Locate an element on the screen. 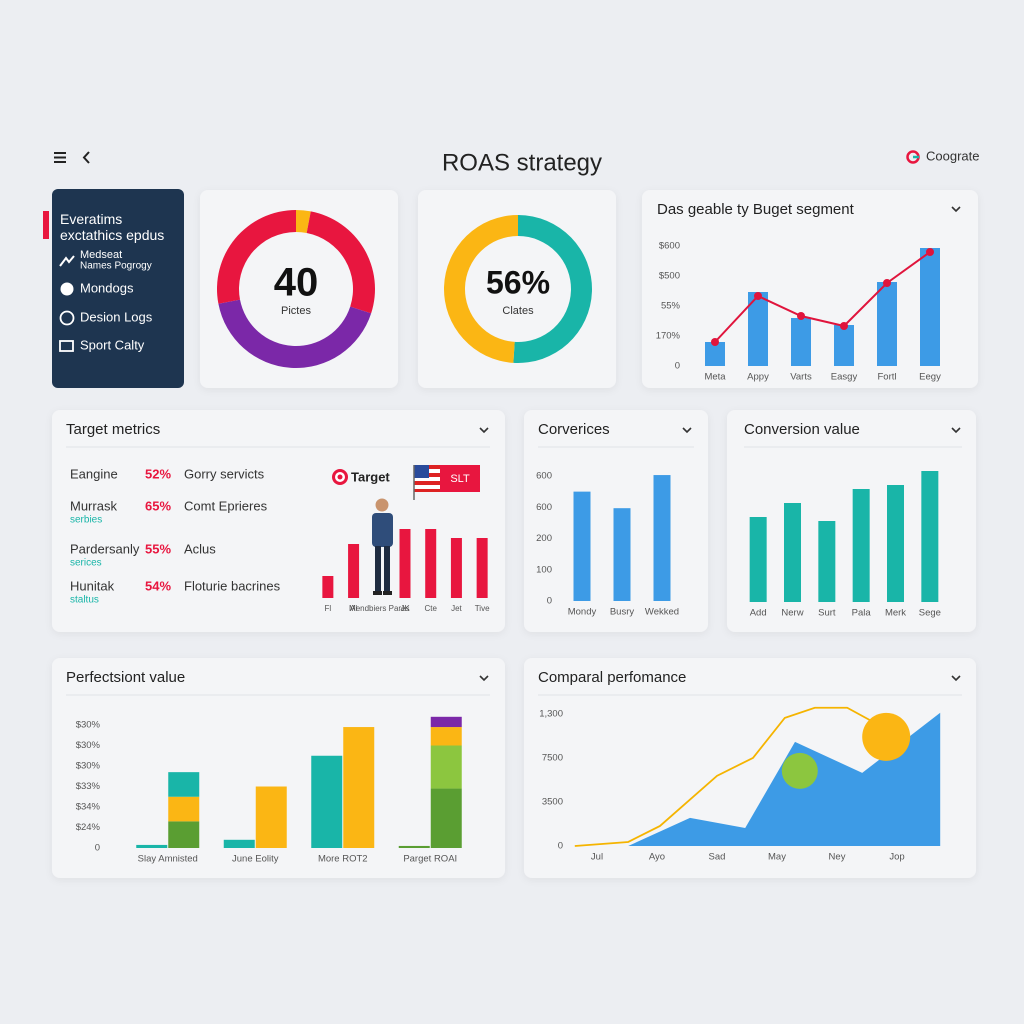  x-tick-label: Mondy is located at coordinates (582, 612).